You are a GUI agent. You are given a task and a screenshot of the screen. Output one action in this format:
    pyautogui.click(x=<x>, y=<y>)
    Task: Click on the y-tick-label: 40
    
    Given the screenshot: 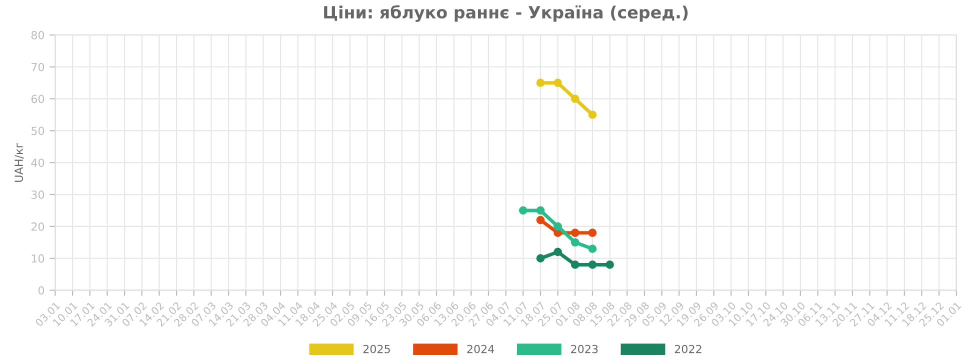 What is the action you would take?
    pyautogui.click(x=37, y=162)
    